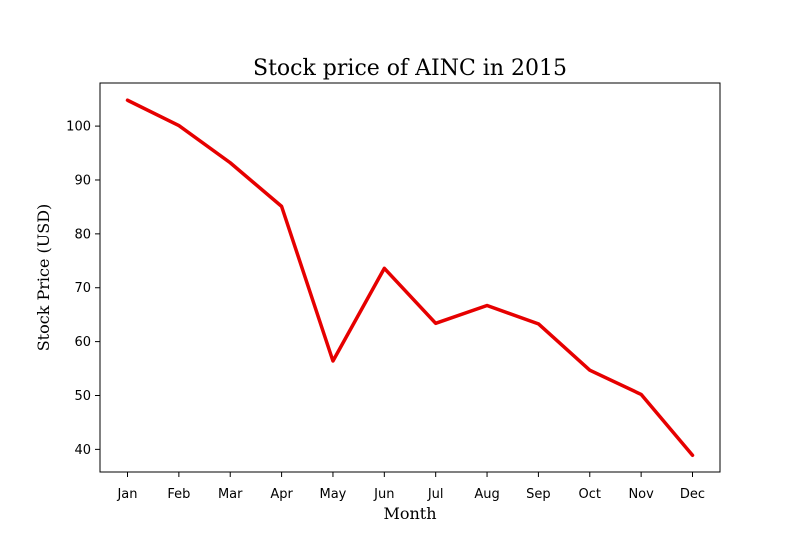  What do you see at coordinates (333, 494) in the screenshot?
I see `x-tick-label: May` at bounding box center [333, 494].